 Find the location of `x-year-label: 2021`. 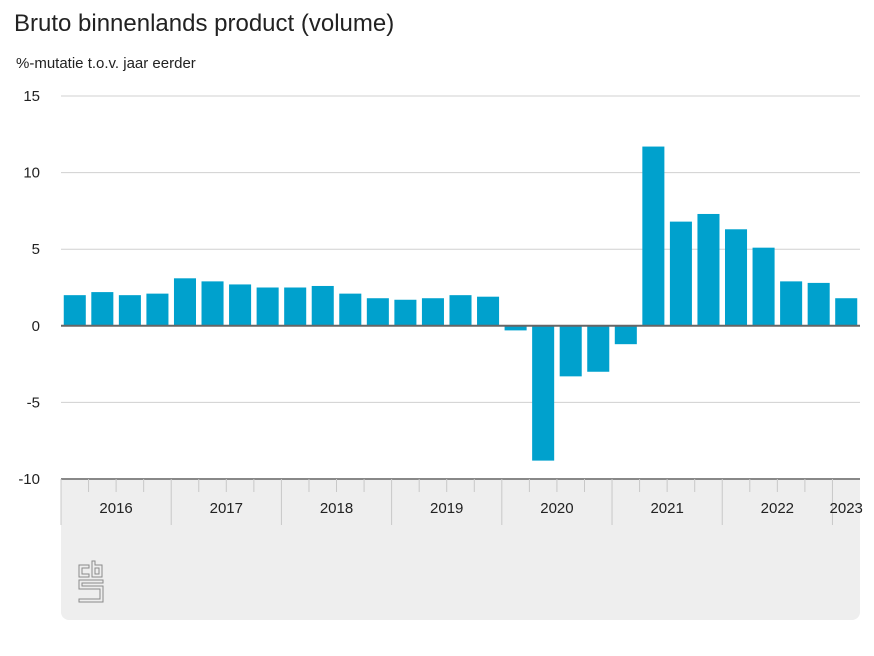

x-year-label: 2021 is located at coordinates (666, 508).